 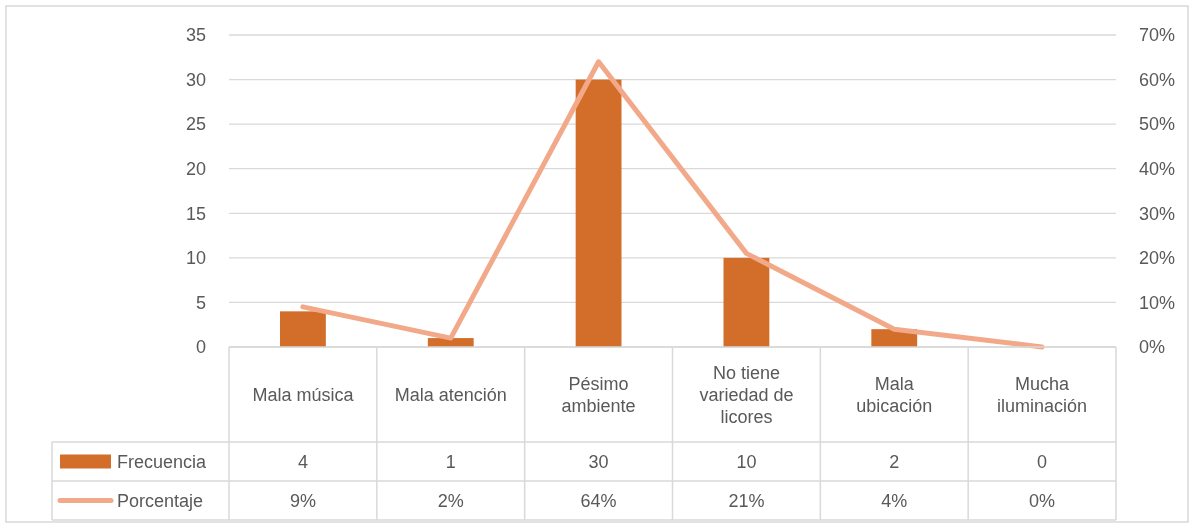 I want to click on x-tick-label: Mala atención, so click(x=450, y=394).